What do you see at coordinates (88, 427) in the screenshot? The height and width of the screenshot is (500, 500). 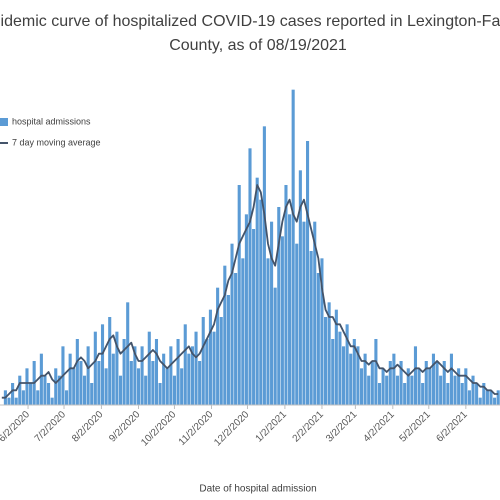 I see `x-tick-label: 8/2/2020` at bounding box center [88, 427].